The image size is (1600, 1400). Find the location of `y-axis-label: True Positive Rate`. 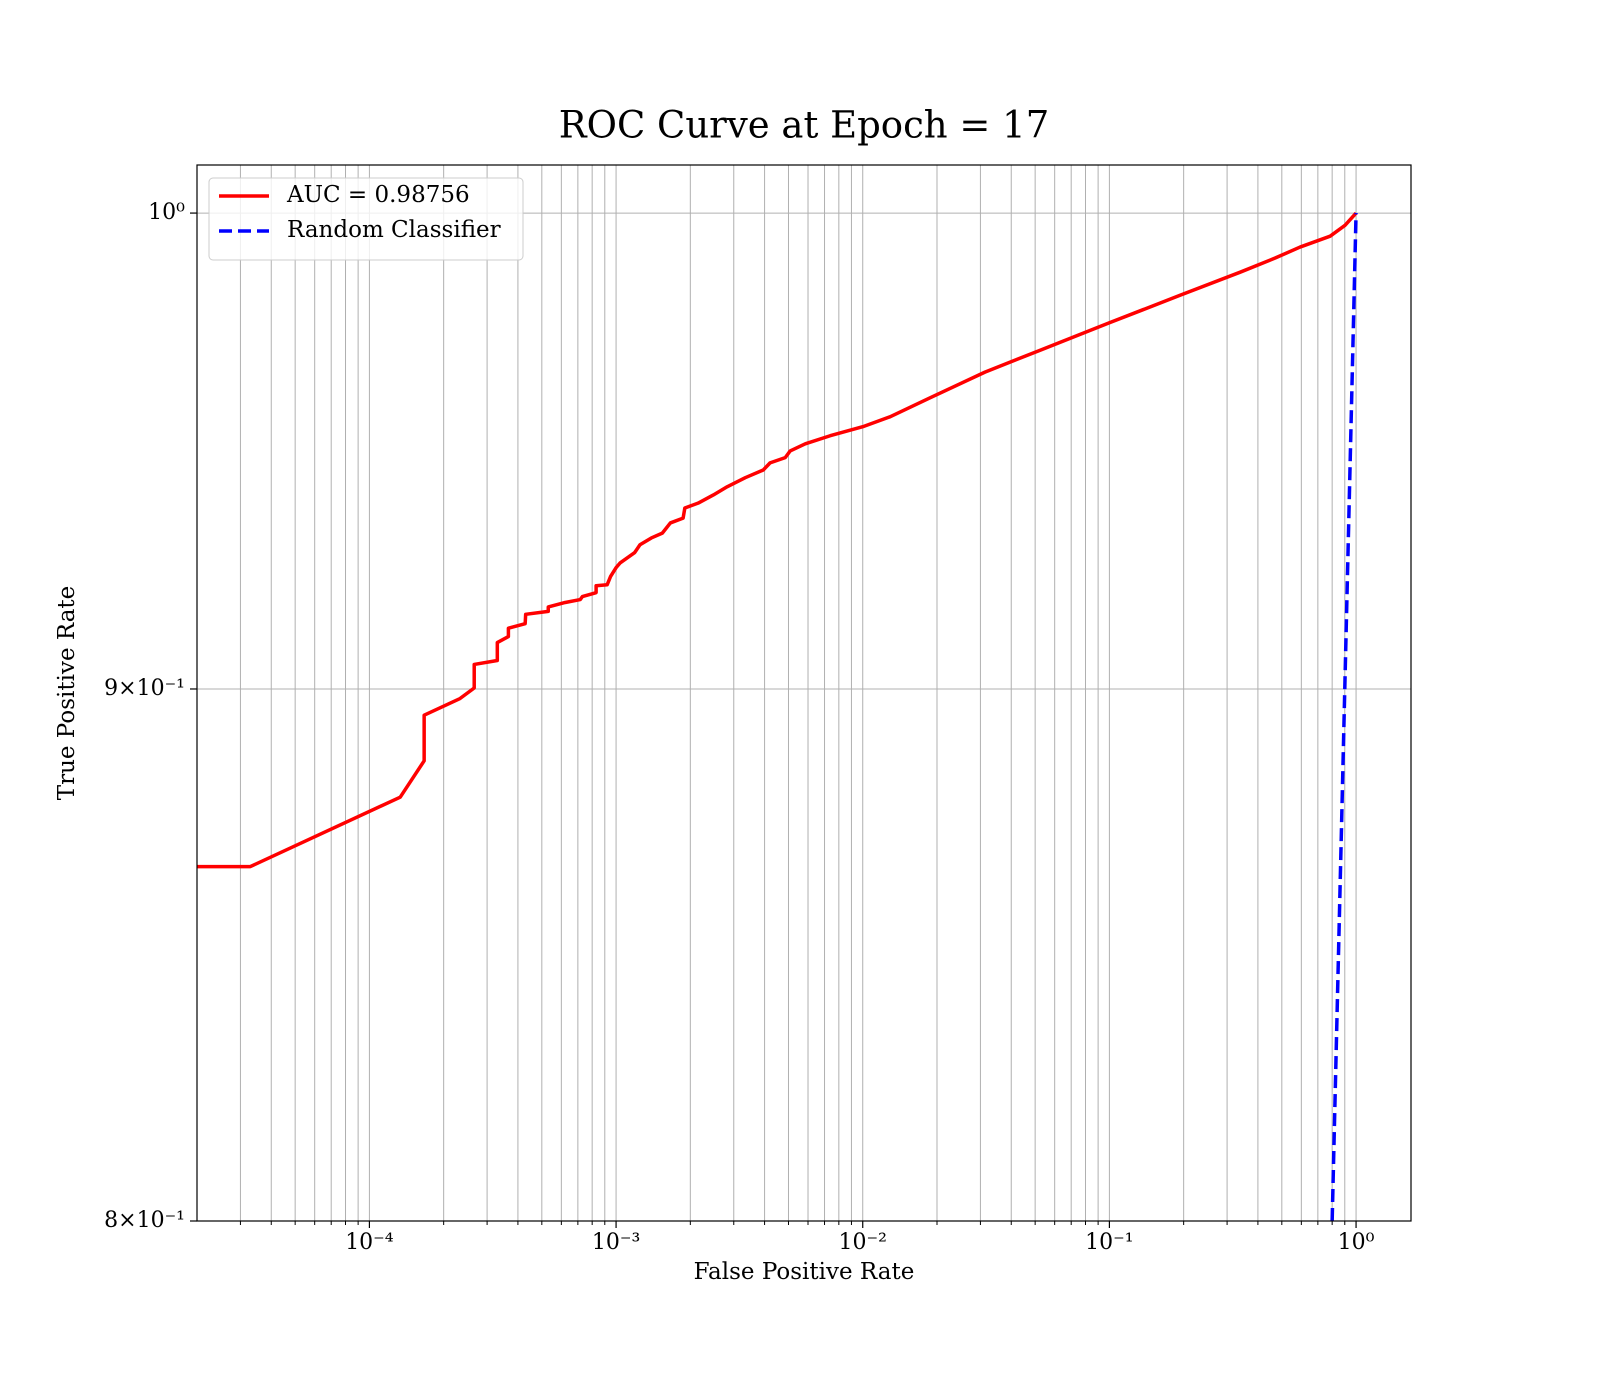

y-axis-label: True Positive Rate is located at coordinates (67, 693).